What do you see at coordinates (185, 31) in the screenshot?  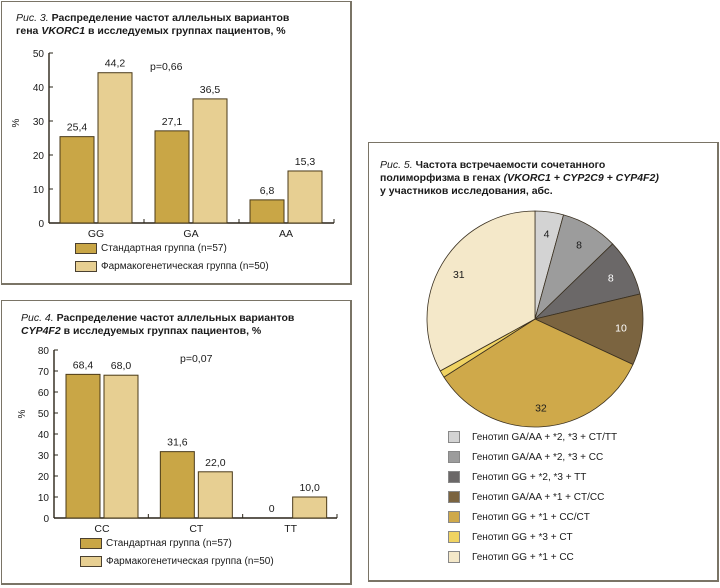 I see `figure-3-title-post: в исследуемых группах пациентов, %` at bounding box center [185, 31].